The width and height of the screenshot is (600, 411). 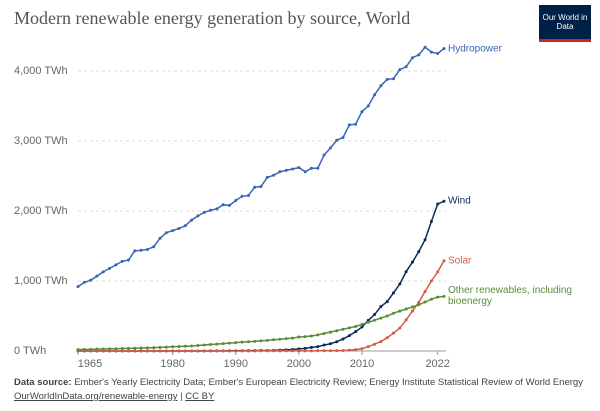 What do you see at coordinates (299, 364) in the screenshot?
I see `x-tick-label: 2000` at bounding box center [299, 364].